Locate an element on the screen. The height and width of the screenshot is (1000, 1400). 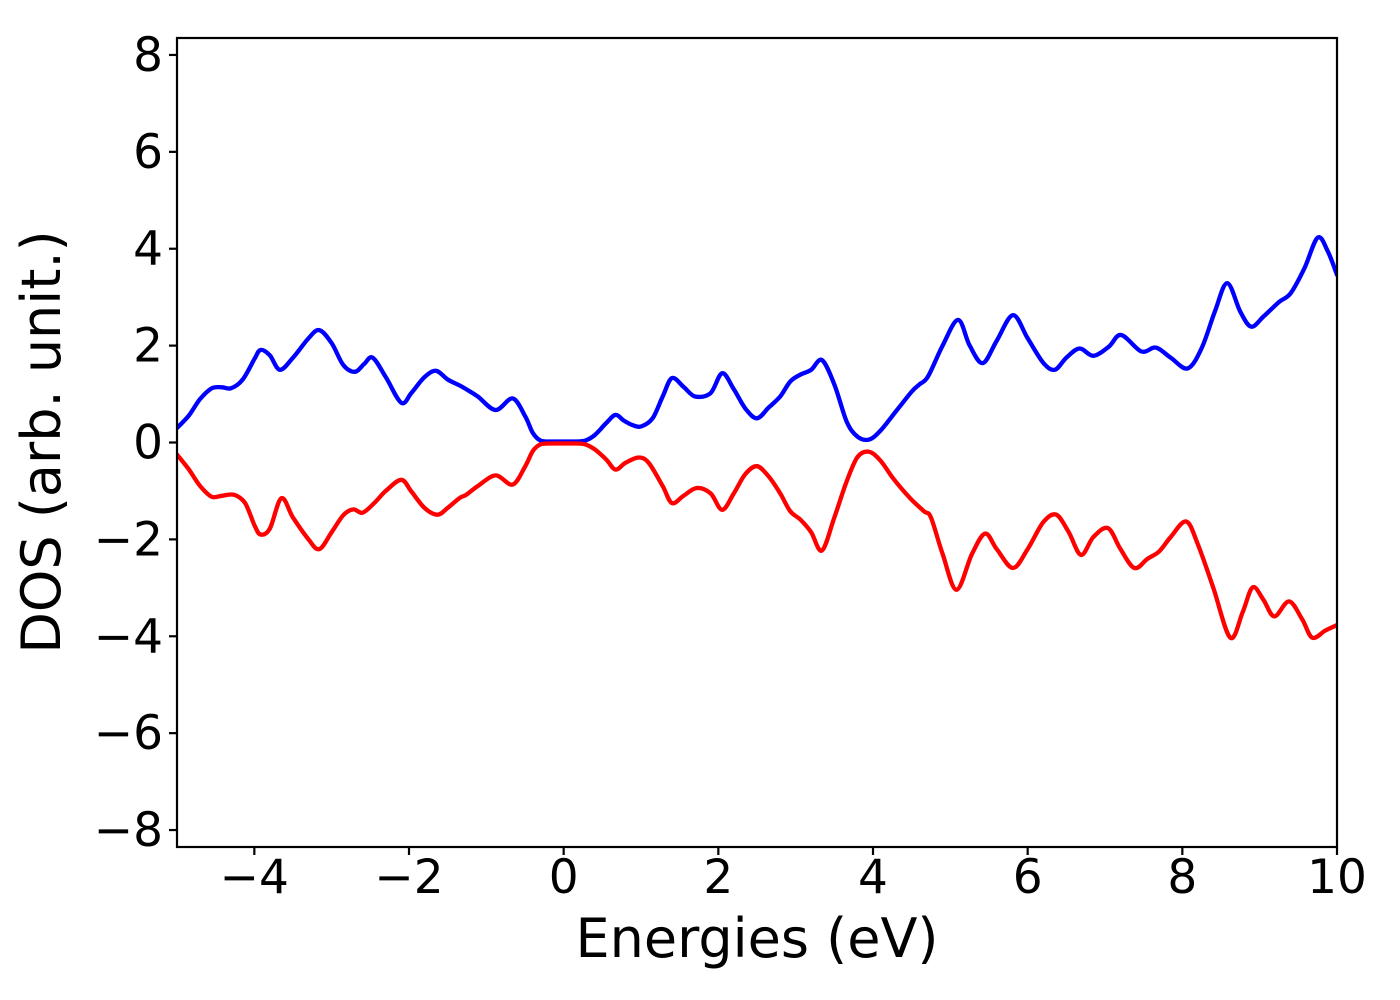
y-tick-label: 4 is located at coordinates (148, 249).